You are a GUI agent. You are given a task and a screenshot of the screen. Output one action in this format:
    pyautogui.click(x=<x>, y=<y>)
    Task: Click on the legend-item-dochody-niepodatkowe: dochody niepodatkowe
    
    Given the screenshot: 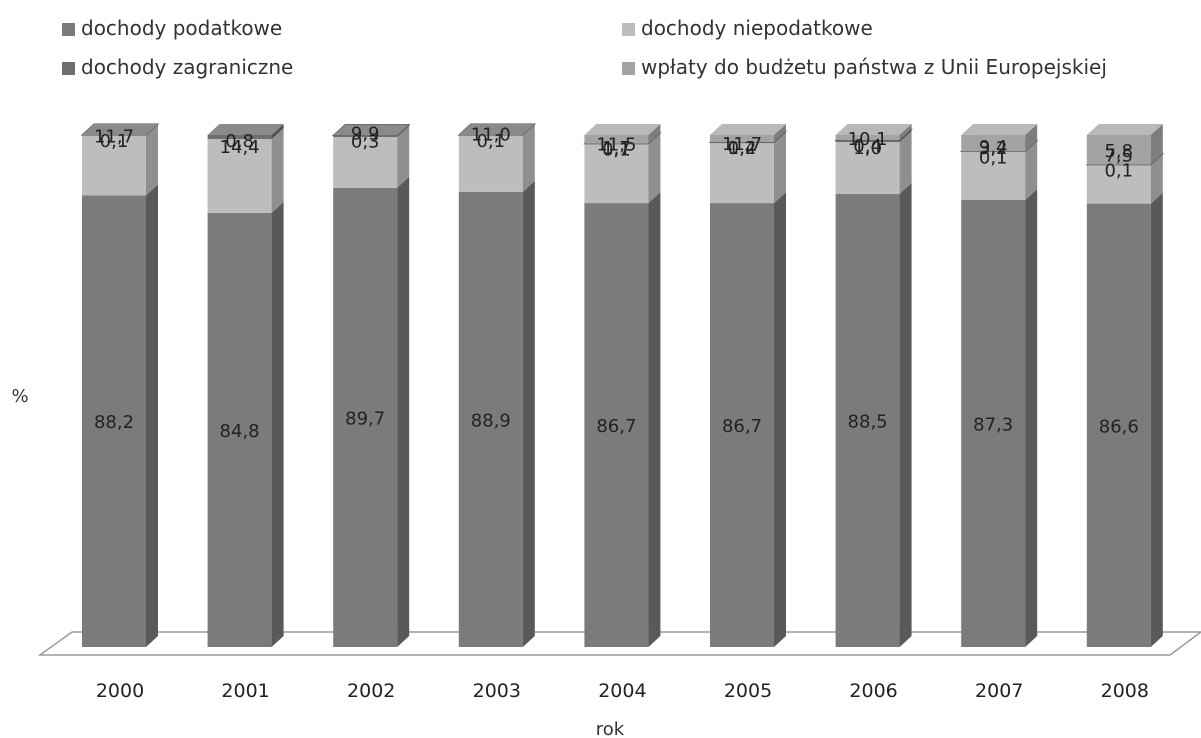 What is the action you would take?
    pyautogui.click(x=747, y=28)
    